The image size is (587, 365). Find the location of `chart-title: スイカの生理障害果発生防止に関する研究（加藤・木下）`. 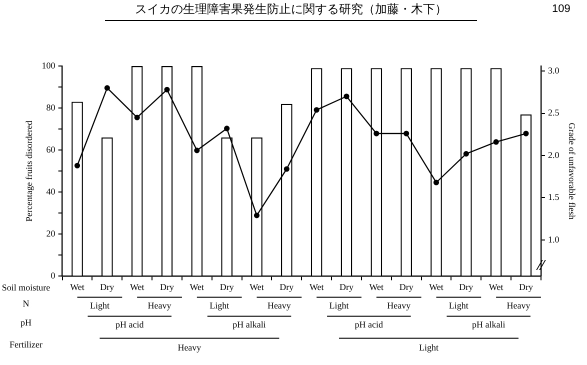

chart-title: スイカの生理障害果発生防止に関する研究（加藤・木下） is located at coordinates (291, 11).